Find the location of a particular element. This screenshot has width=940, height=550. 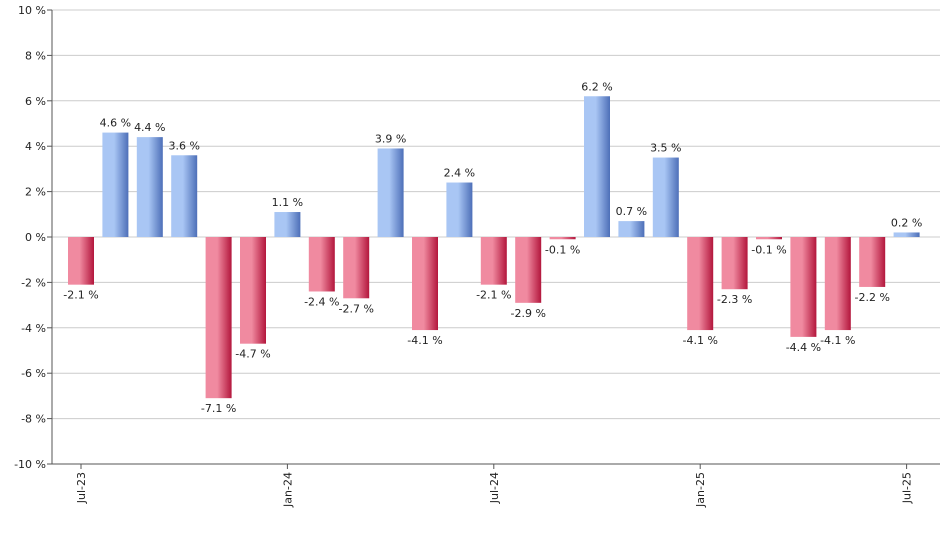

bar-value-label: 4.6 % is located at coordinates (115, 123).